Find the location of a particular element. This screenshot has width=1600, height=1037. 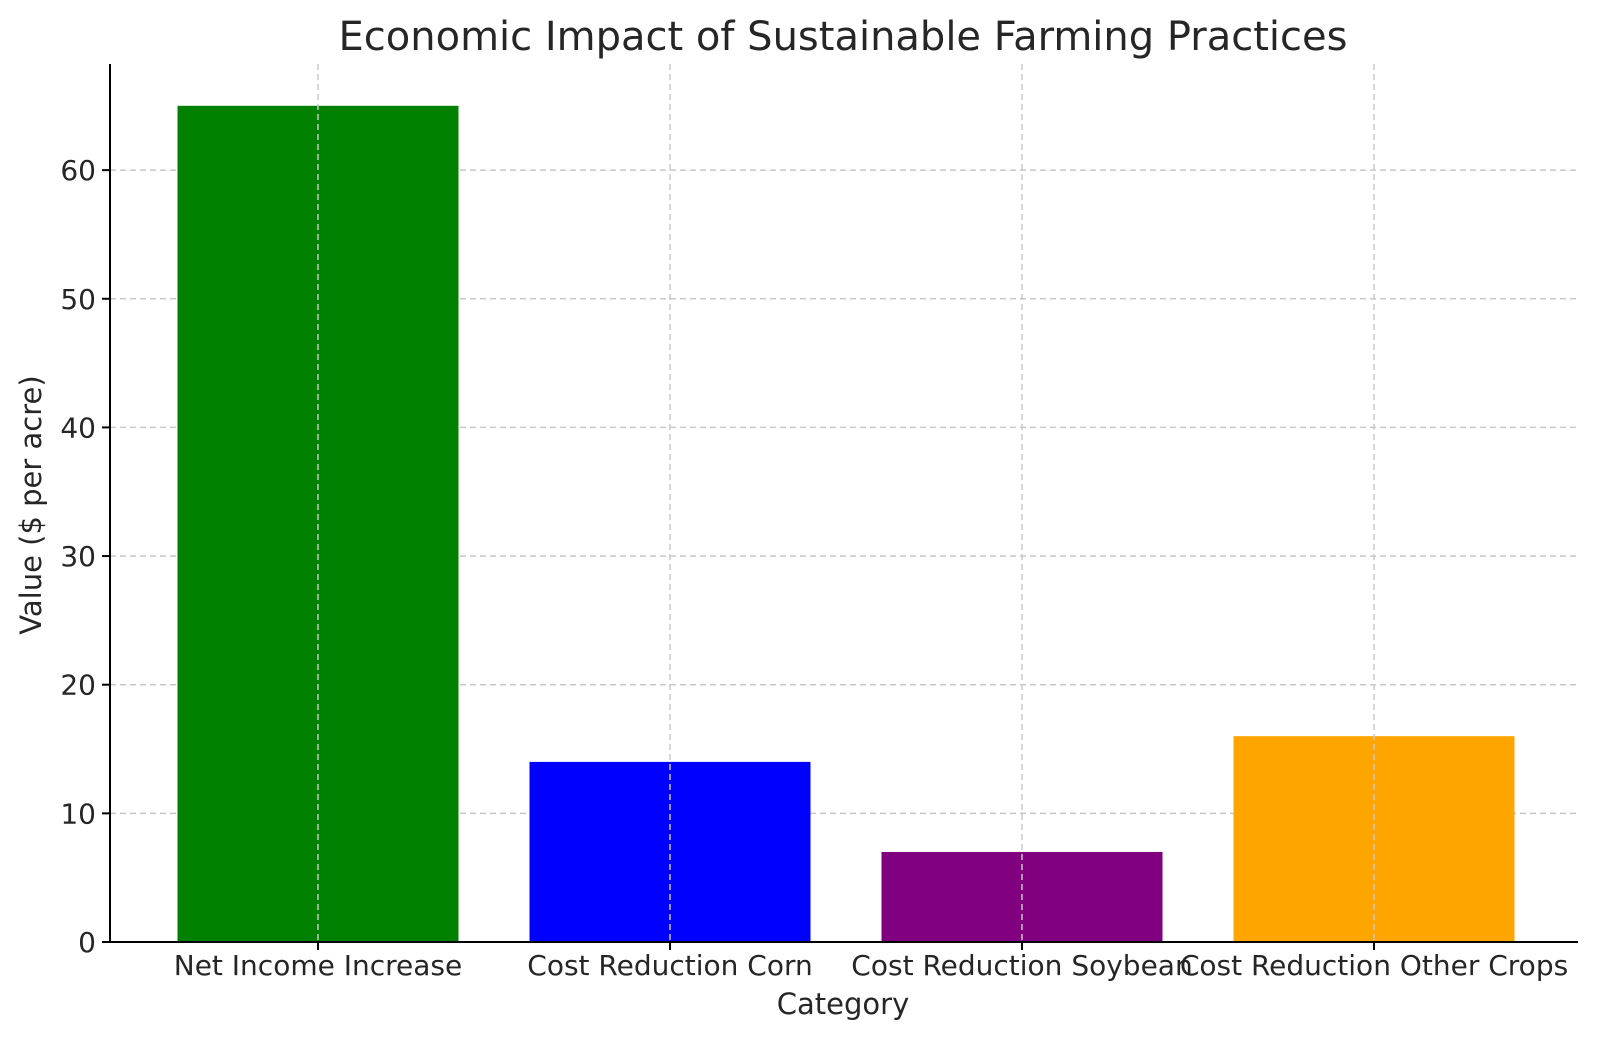

y-tick-label: 30 is located at coordinates (78, 556).